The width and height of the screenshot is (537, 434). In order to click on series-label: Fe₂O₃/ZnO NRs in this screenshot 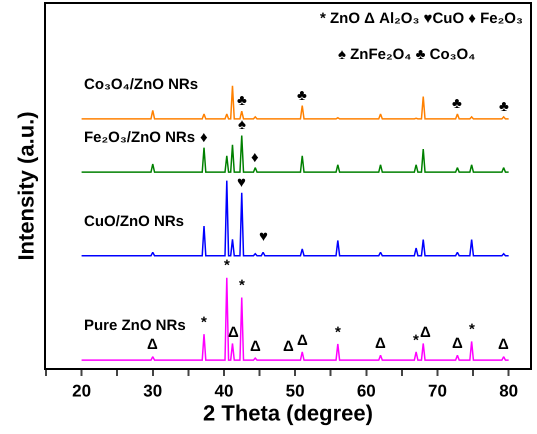, I will do `click(140, 137)`.